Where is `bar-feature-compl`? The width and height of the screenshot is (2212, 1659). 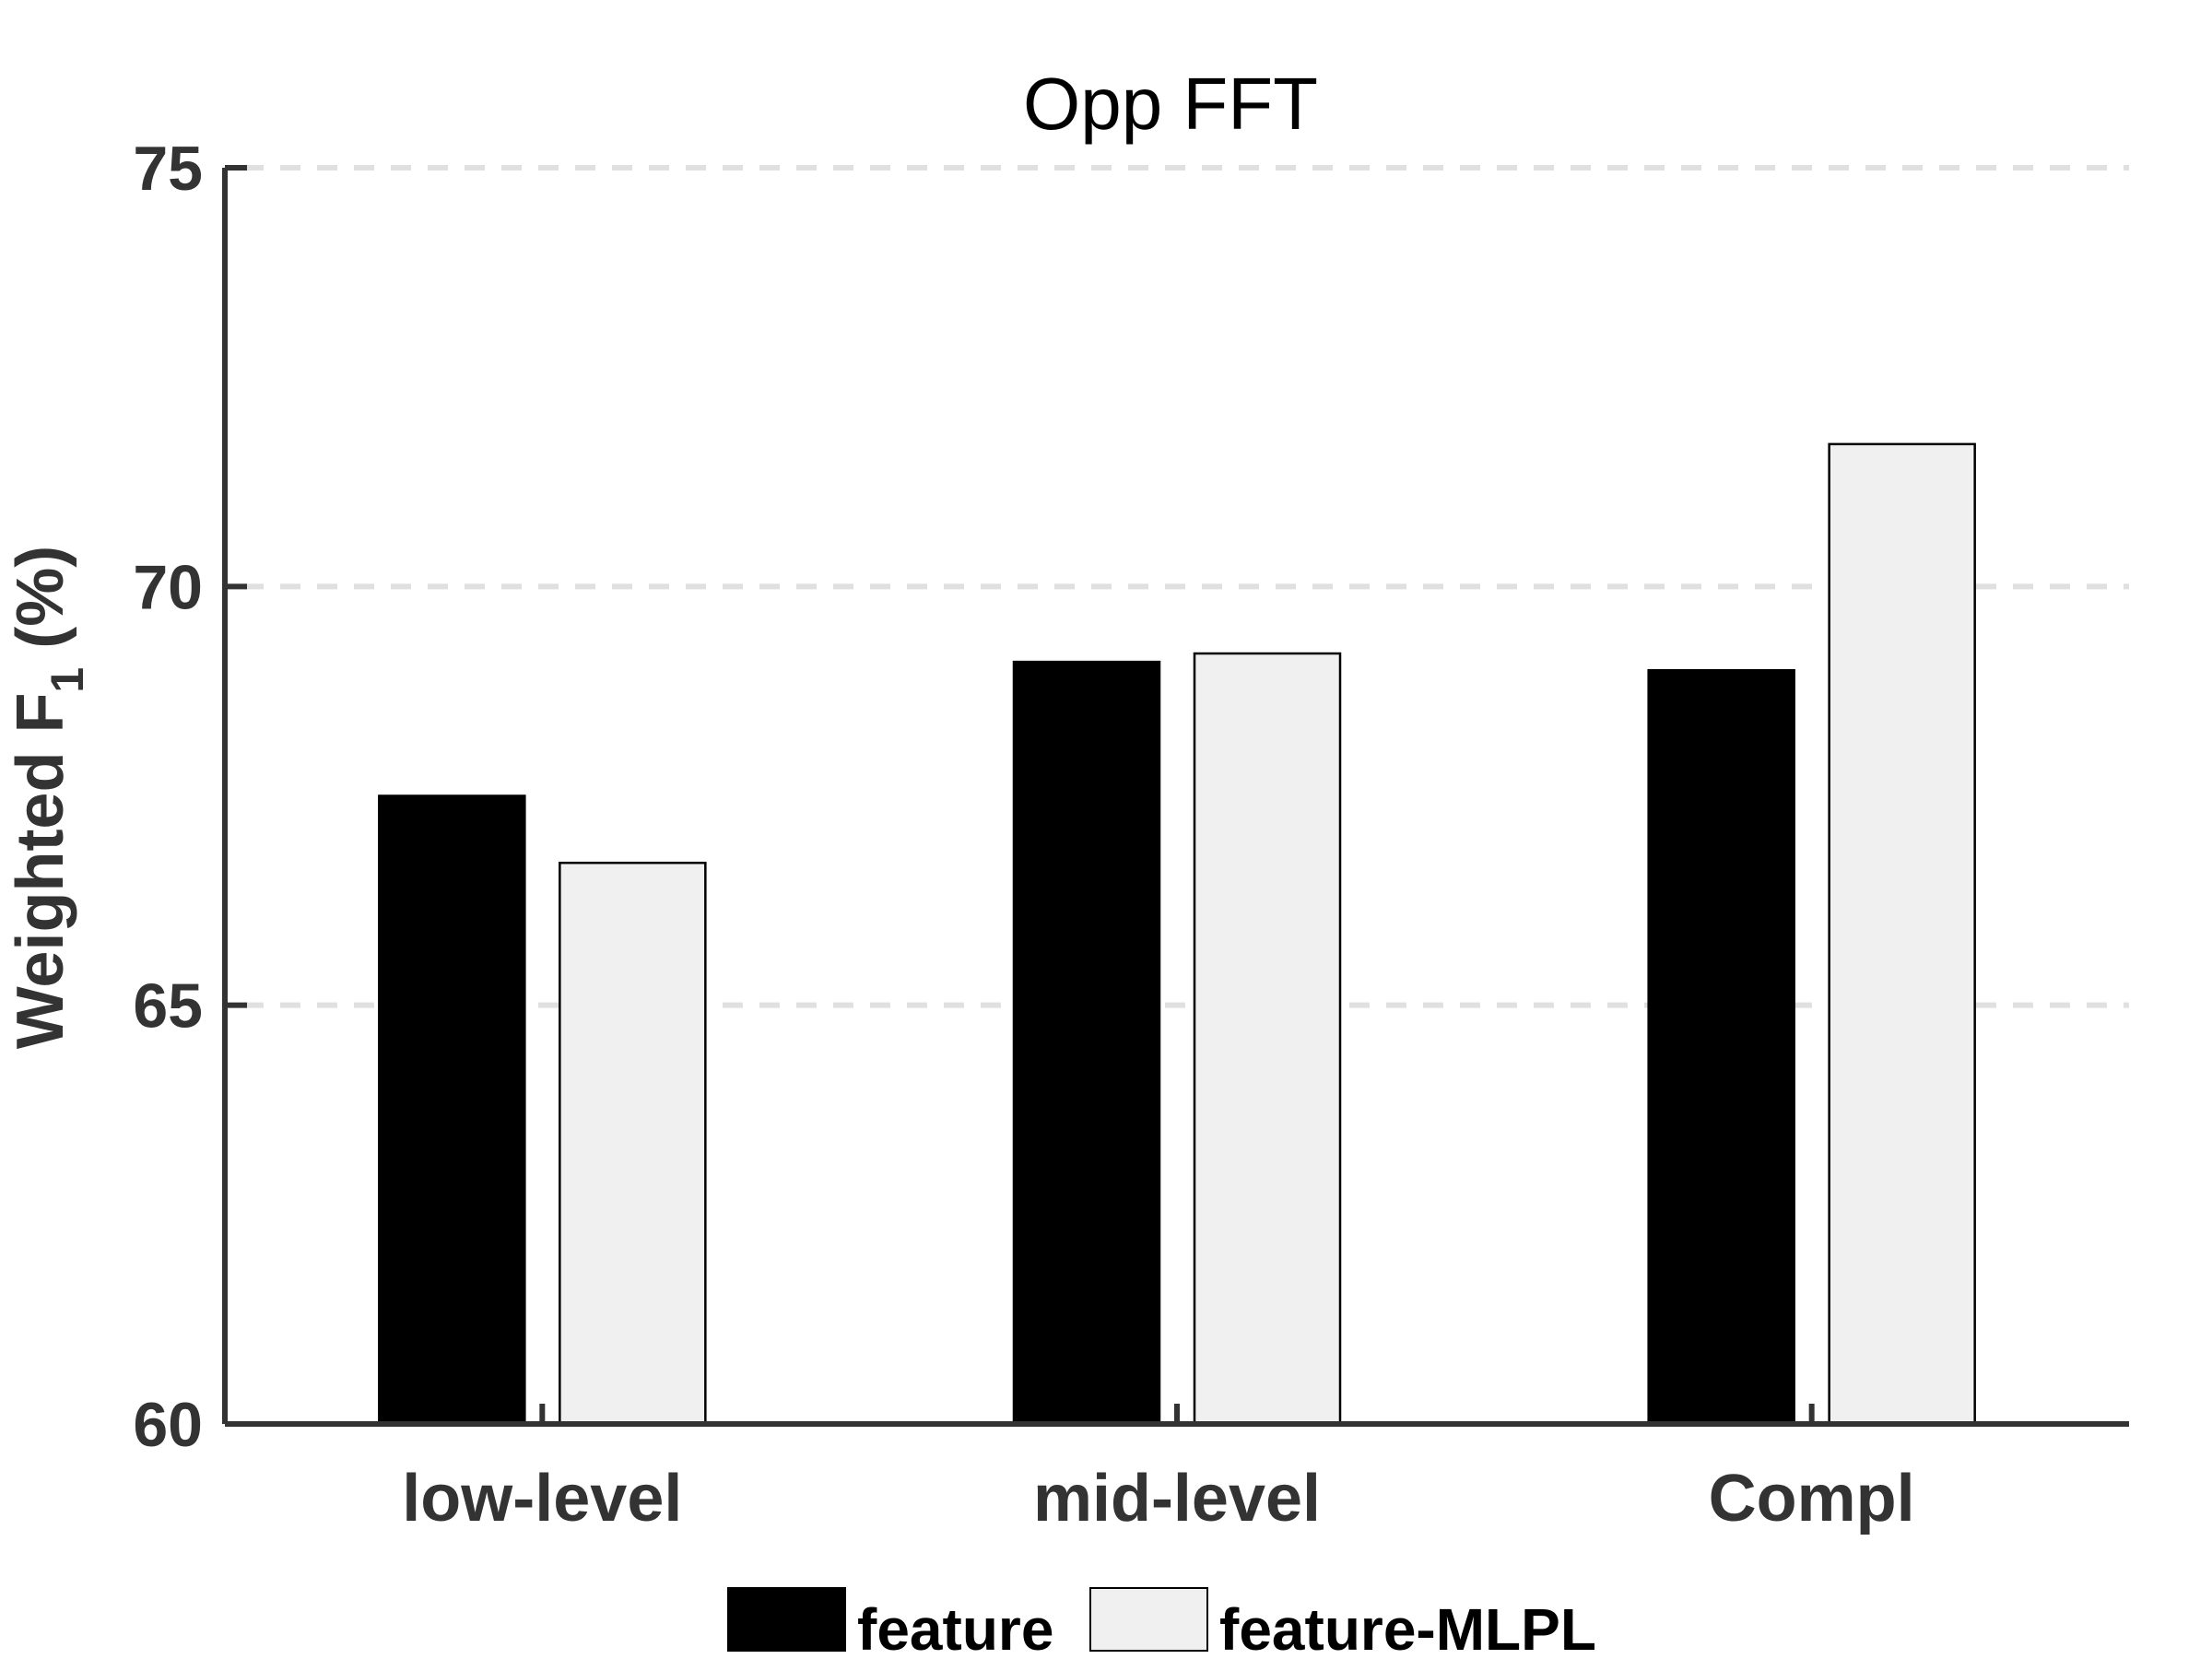
bar-feature-compl is located at coordinates (1721, 1047).